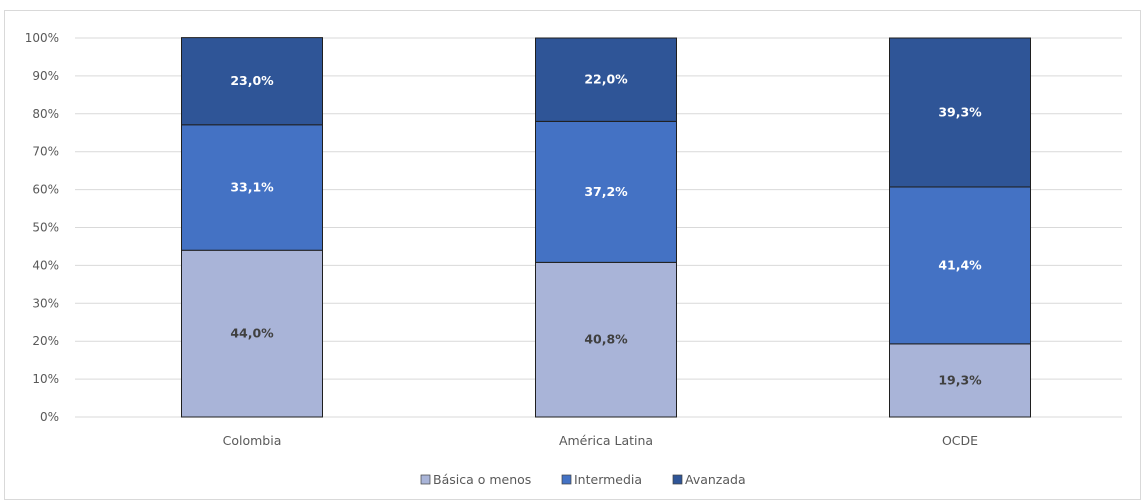 The height and width of the screenshot is (504, 1145). I want to click on data-label: 23,0%, so click(252, 80).